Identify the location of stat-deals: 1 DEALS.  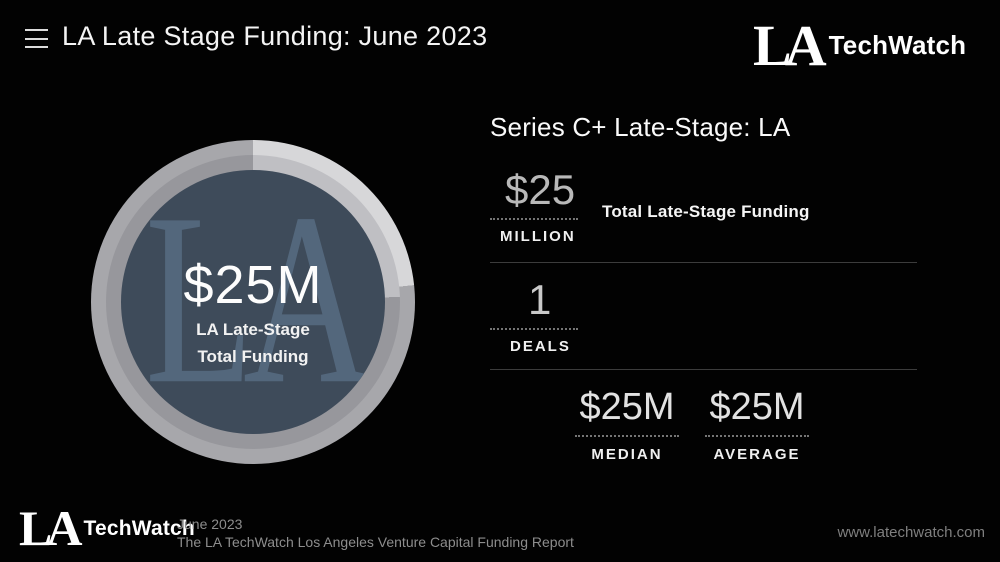
(704, 316).